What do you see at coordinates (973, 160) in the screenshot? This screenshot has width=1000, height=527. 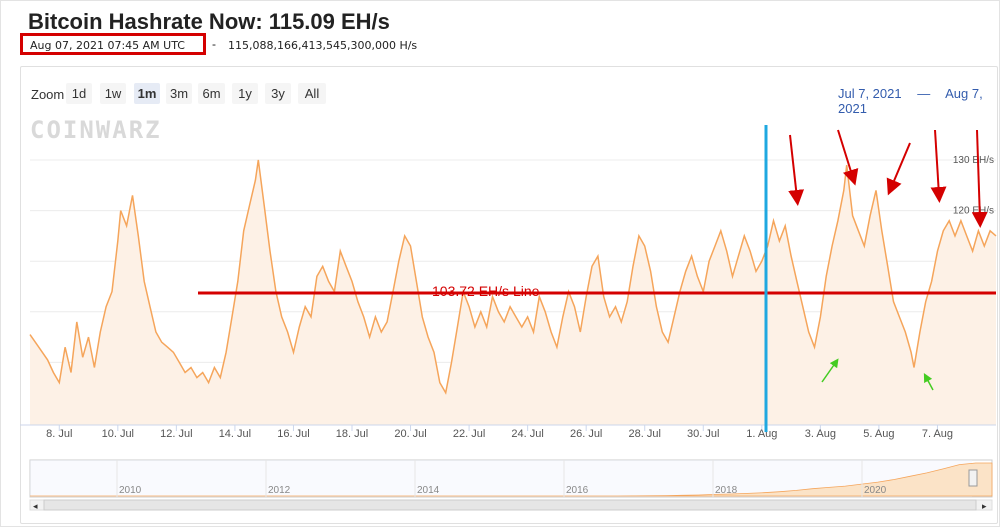 I see `y-tick-label: 130 EH/s` at bounding box center [973, 160].